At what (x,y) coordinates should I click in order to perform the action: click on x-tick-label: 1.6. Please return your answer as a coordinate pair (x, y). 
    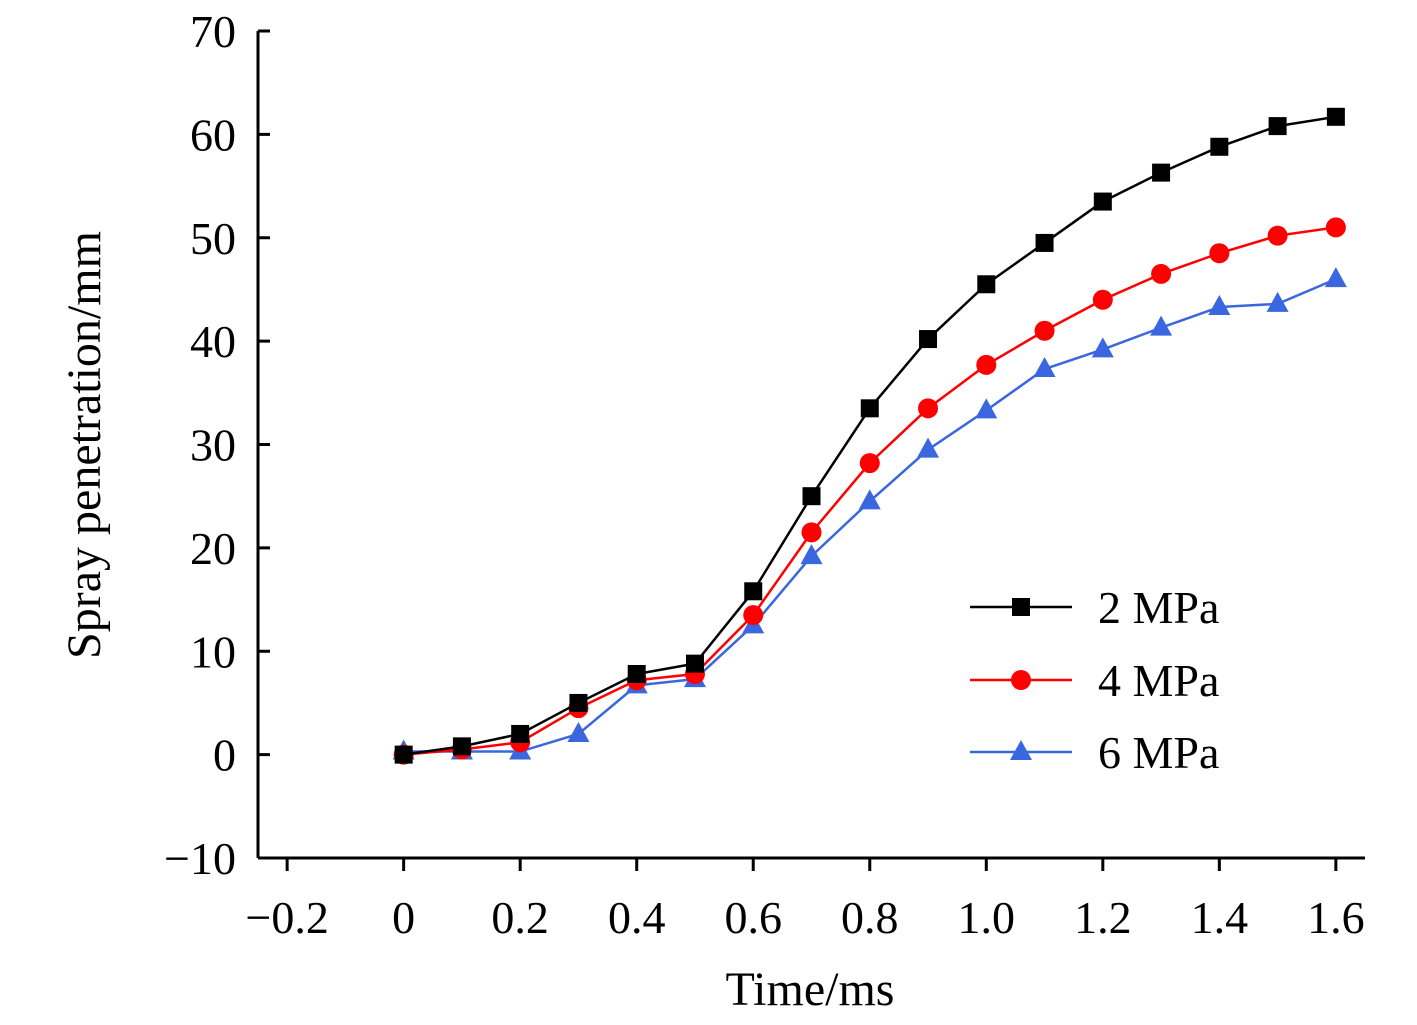
    Looking at the image, I should click on (1336, 917).